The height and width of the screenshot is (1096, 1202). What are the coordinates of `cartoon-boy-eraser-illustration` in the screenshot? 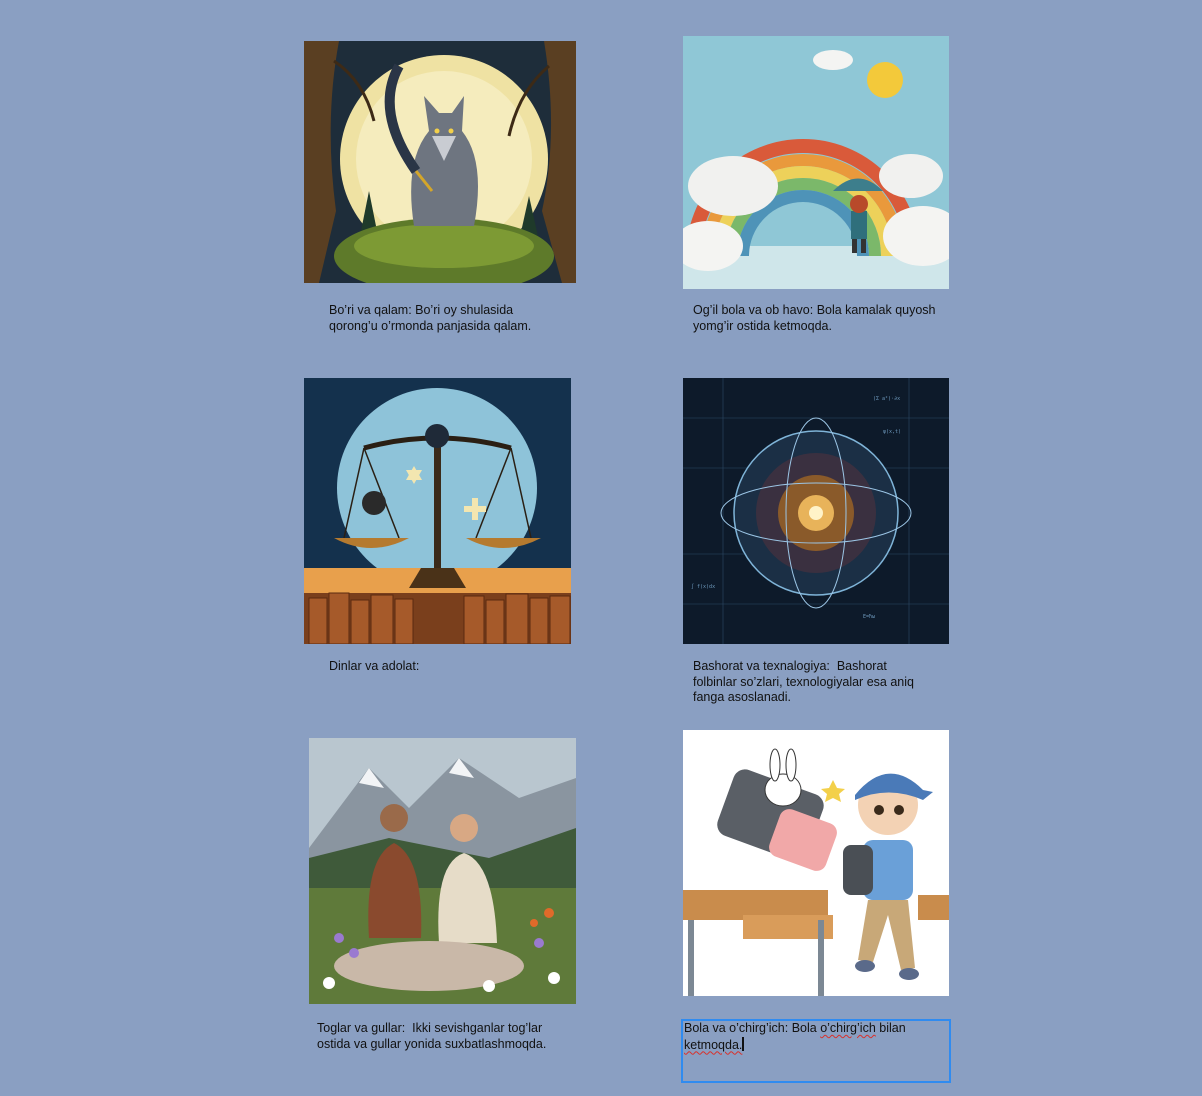 It's located at (816, 863).